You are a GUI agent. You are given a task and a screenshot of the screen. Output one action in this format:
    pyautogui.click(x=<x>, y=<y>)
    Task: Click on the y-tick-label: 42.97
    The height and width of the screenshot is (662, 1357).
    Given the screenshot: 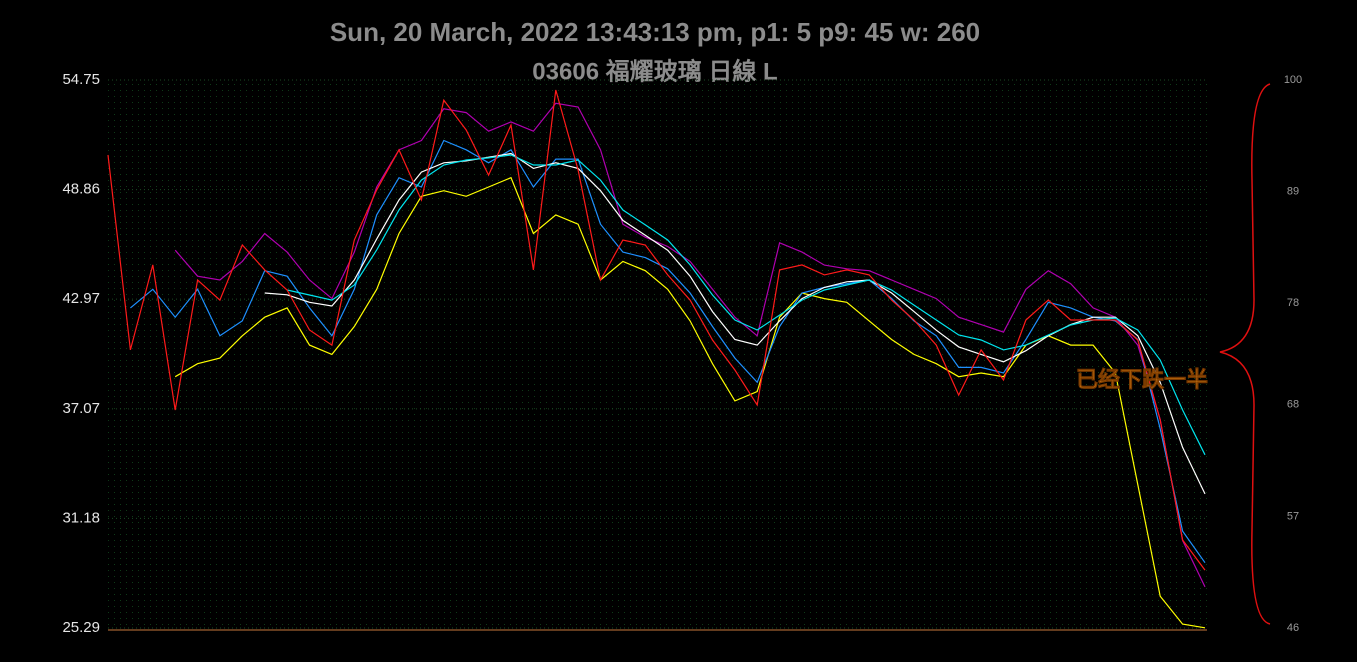 What is the action you would take?
    pyautogui.click(x=81, y=298)
    